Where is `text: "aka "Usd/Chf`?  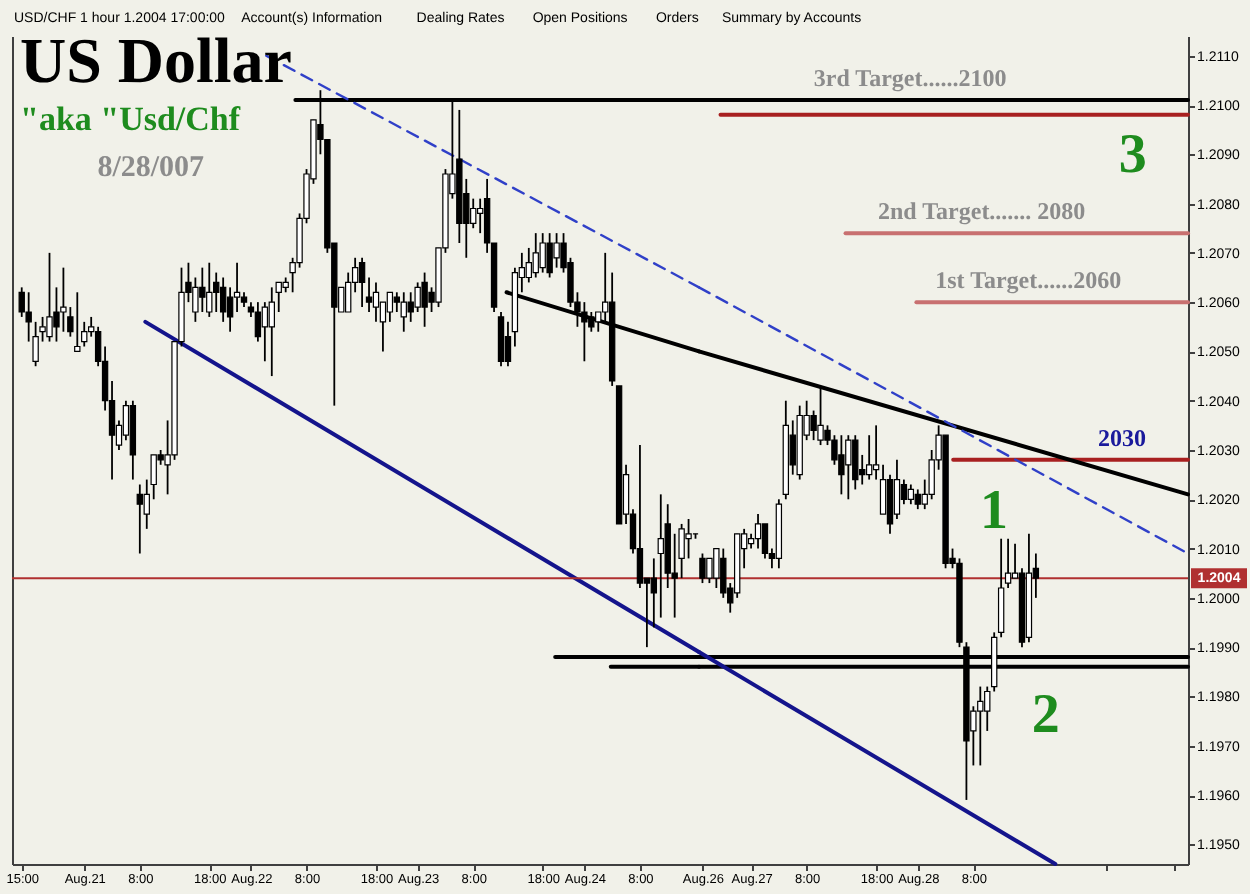 text: "aka "Usd/Chf is located at coordinates (130, 119).